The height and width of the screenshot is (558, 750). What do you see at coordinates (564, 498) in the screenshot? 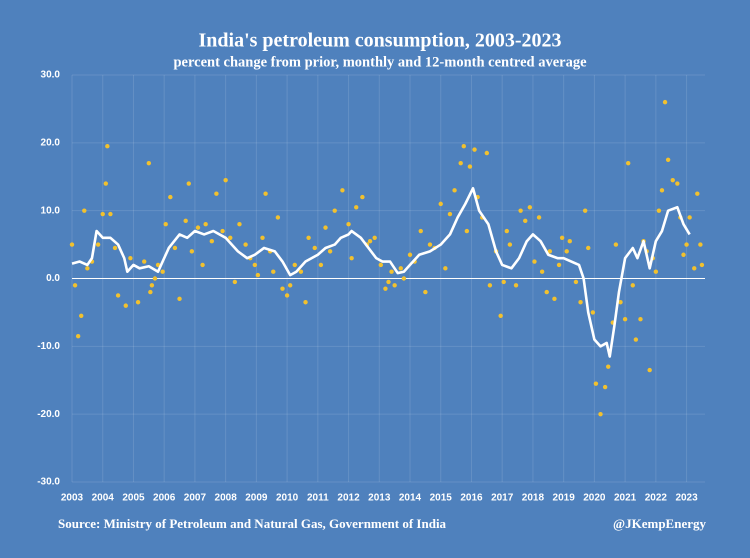
I see `x-tick-label: 2019` at bounding box center [564, 498].